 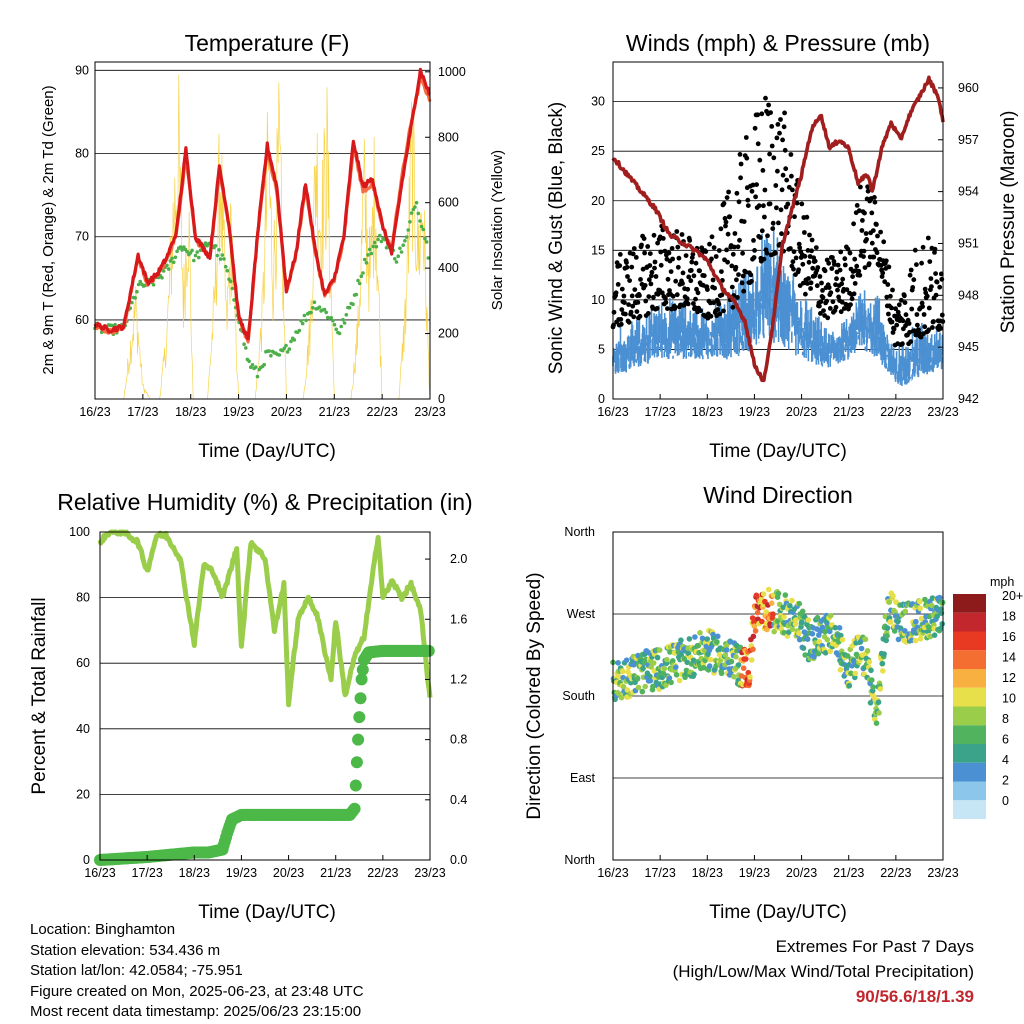 What do you see at coordinates (288, 873) in the screenshot?
I see `rh-xtick-label: 20/23` at bounding box center [288, 873].